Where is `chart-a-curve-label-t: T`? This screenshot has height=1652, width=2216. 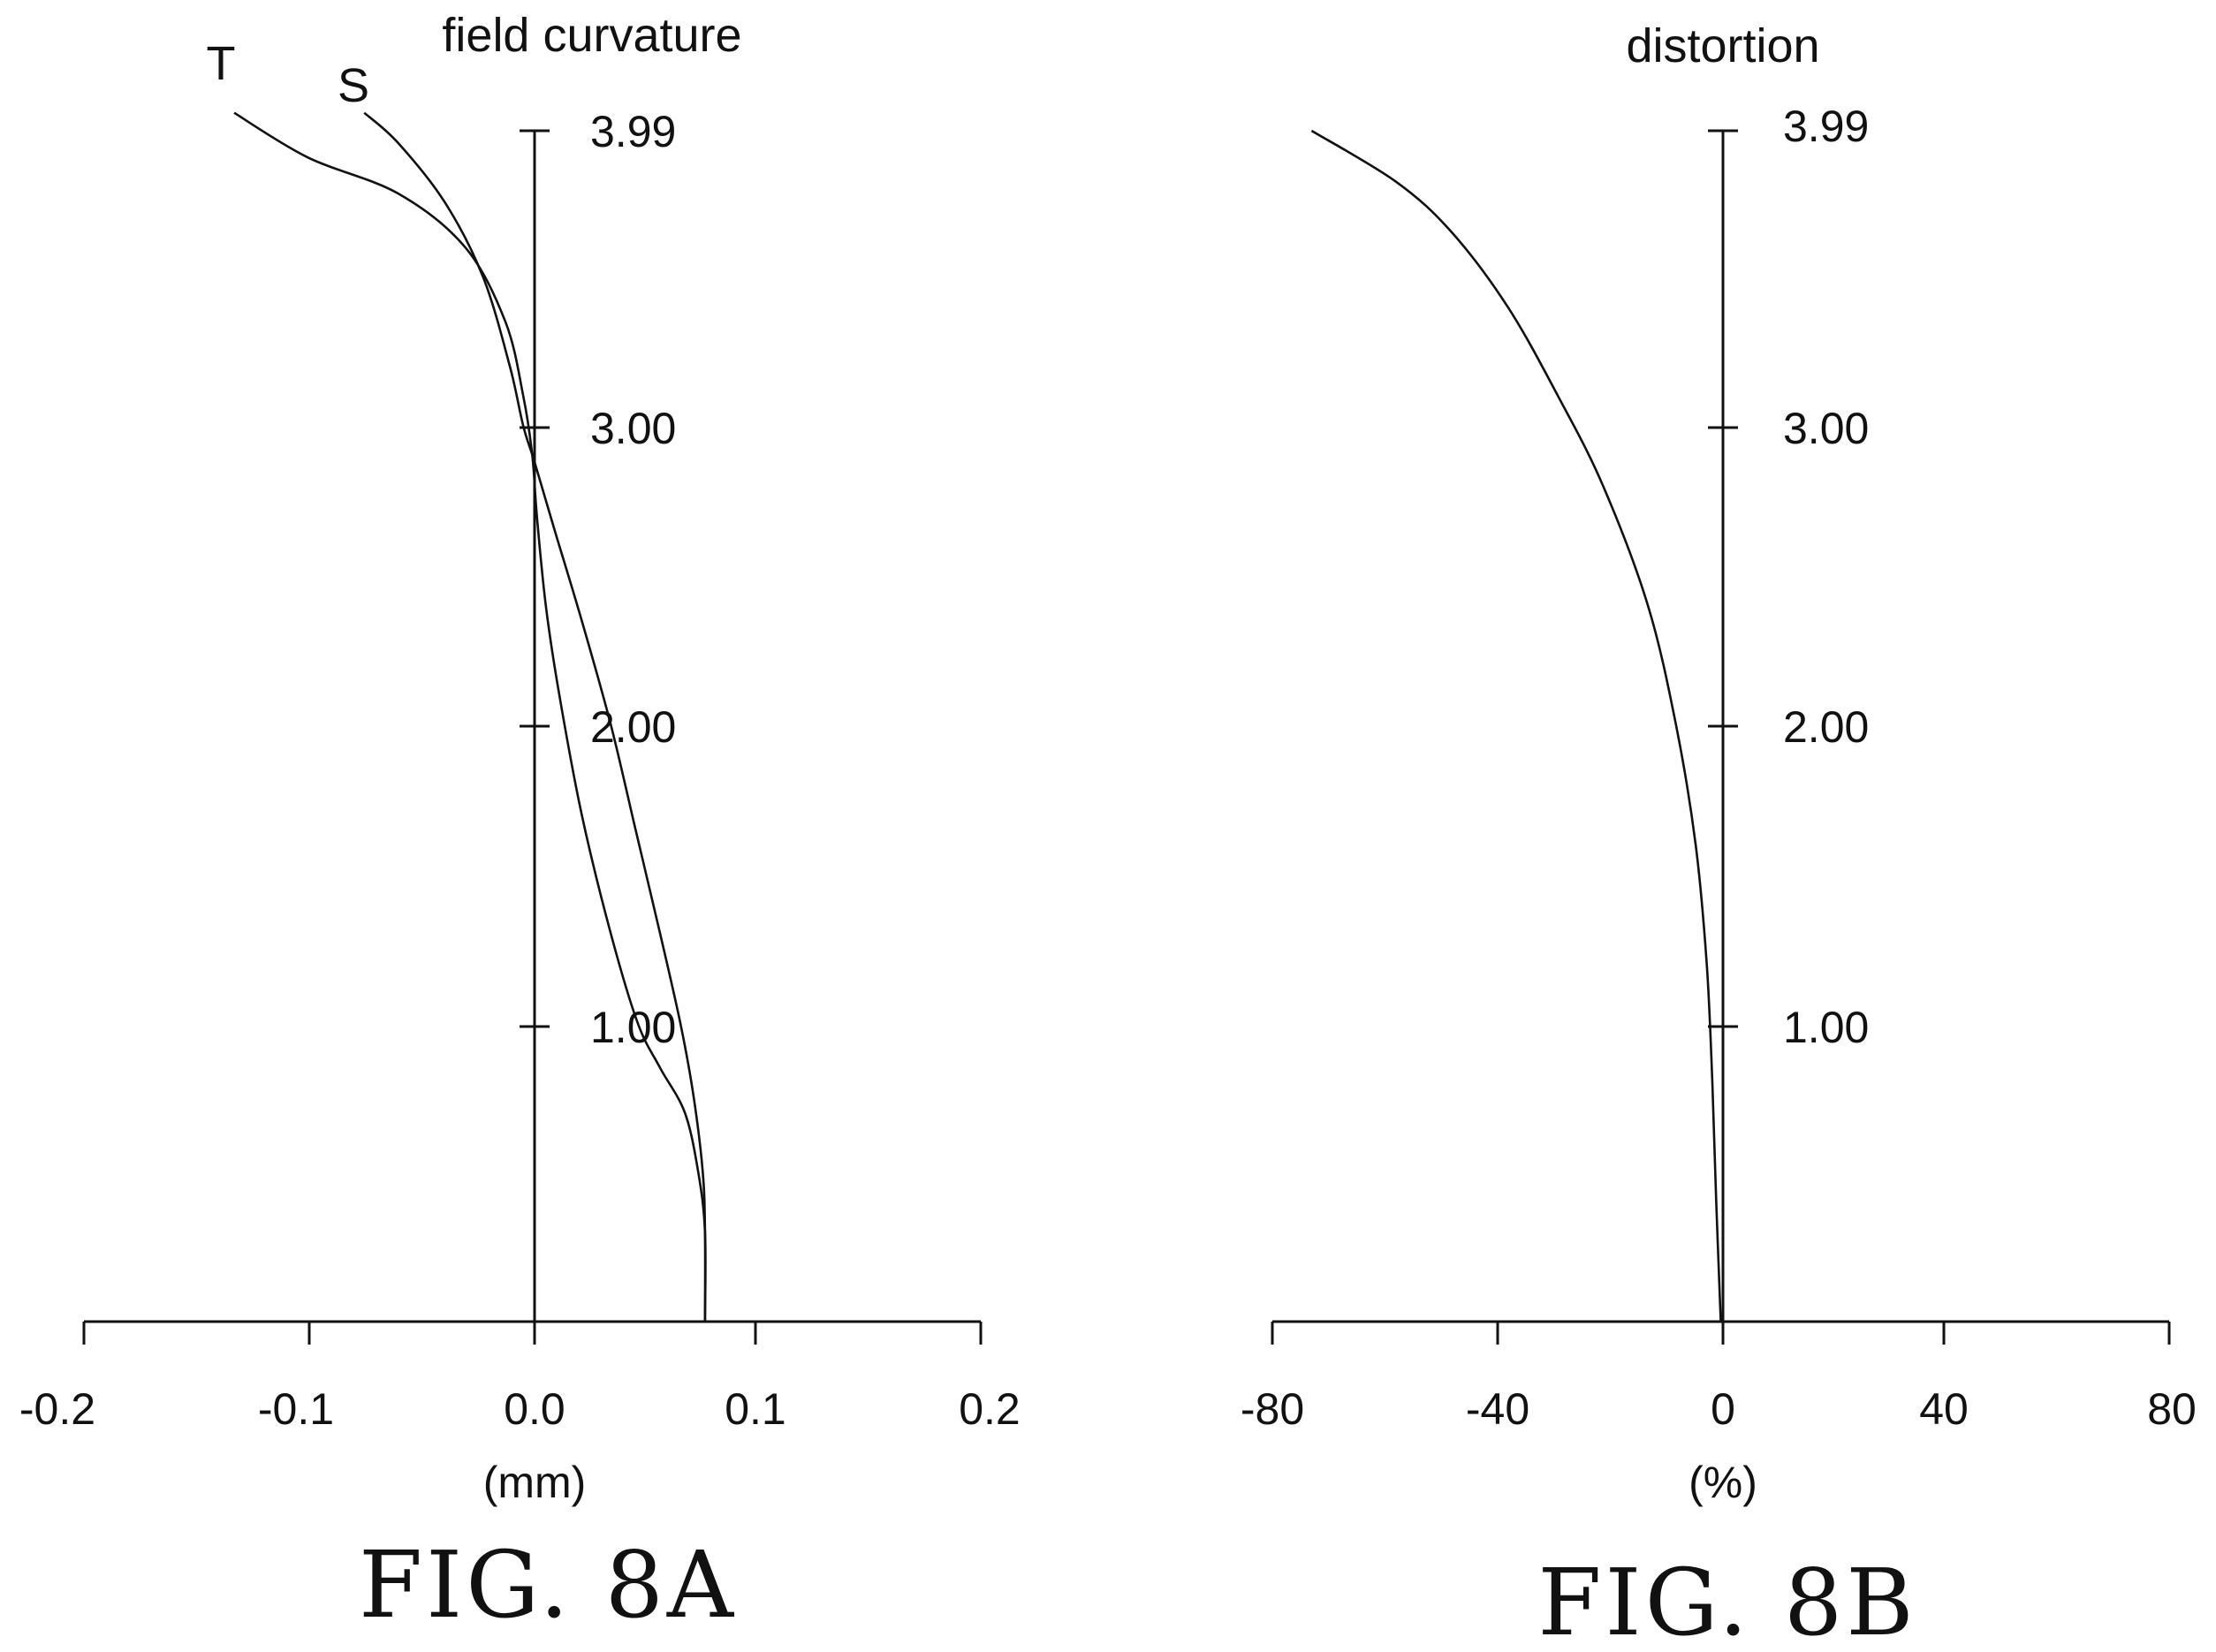 chart-a-curve-label-t: T is located at coordinates (222, 63).